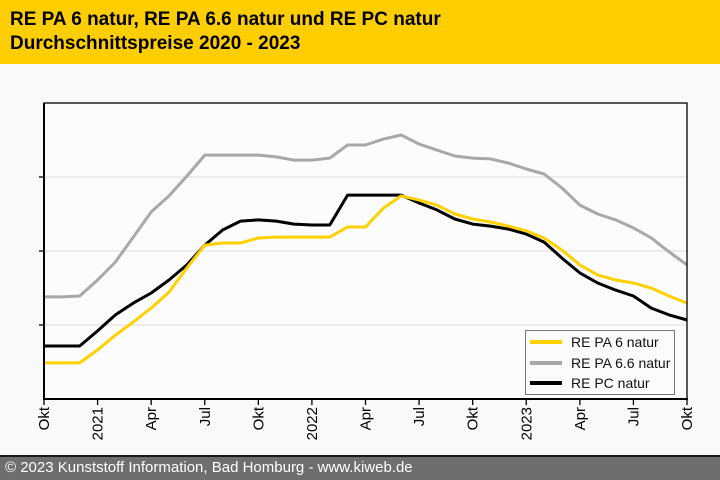  I want to click on x-axis-label: 2023, so click(526, 423).